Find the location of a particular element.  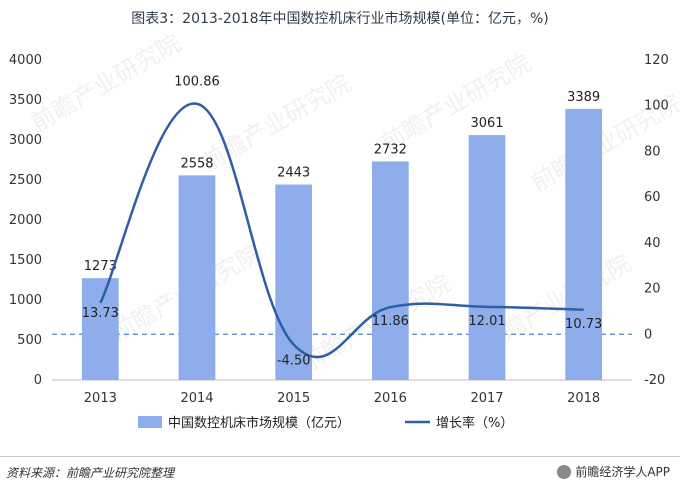

right-tick-label: 20 is located at coordinates (652, 289).